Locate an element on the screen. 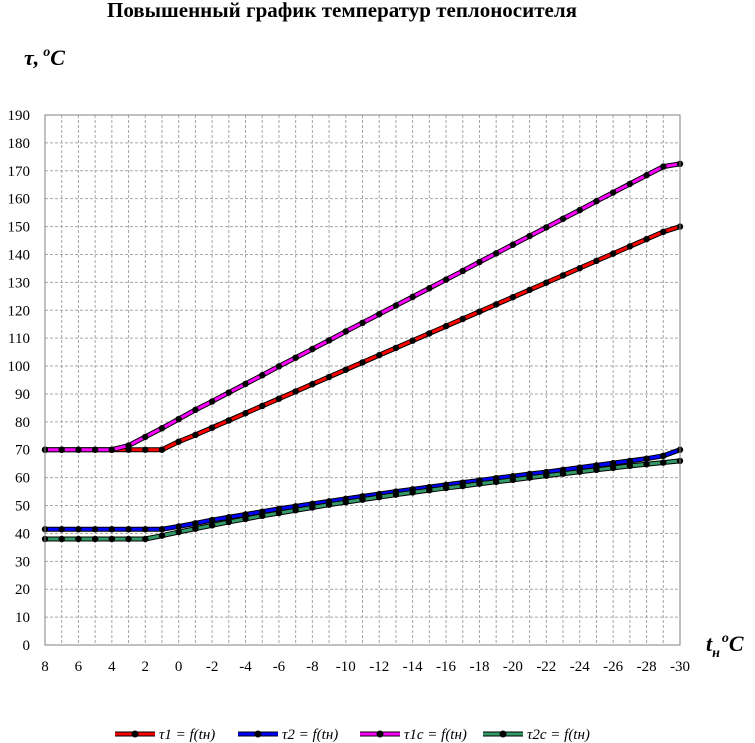  x-tick-label: 6 is located at coordinates (79, 667).